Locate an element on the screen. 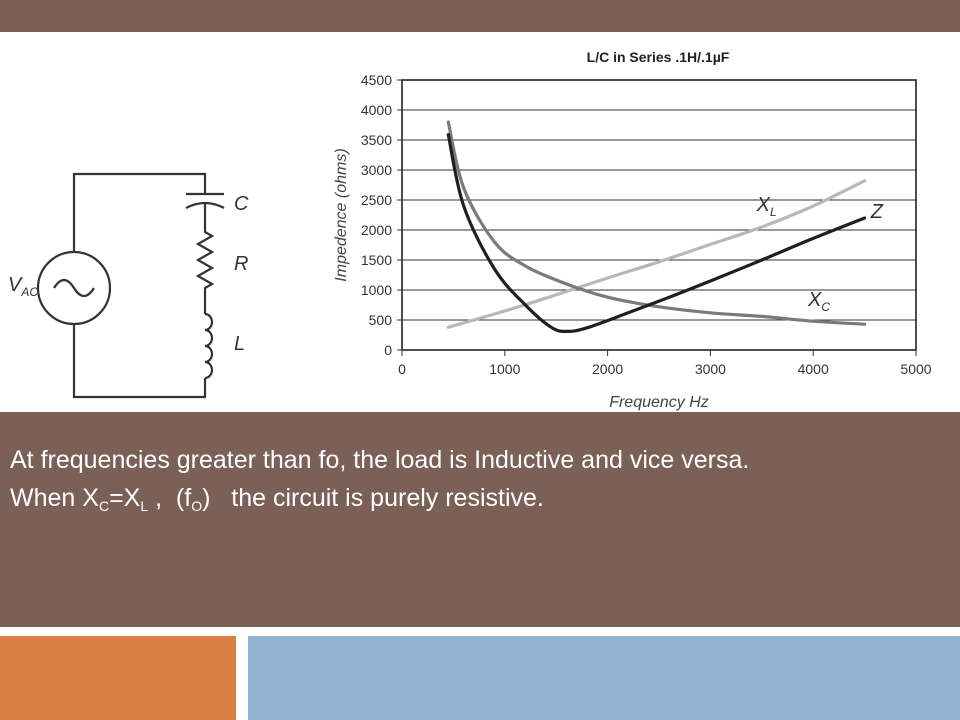 The image size is (960, 720). curve-labels: XL XC Z is located at coordinates (820, 254).